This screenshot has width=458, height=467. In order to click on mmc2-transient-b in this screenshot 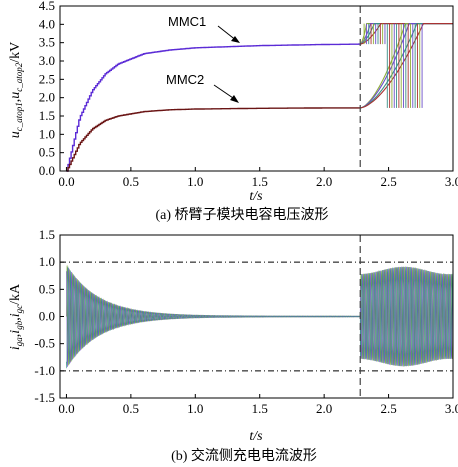, I will do `click(406, 66)`.